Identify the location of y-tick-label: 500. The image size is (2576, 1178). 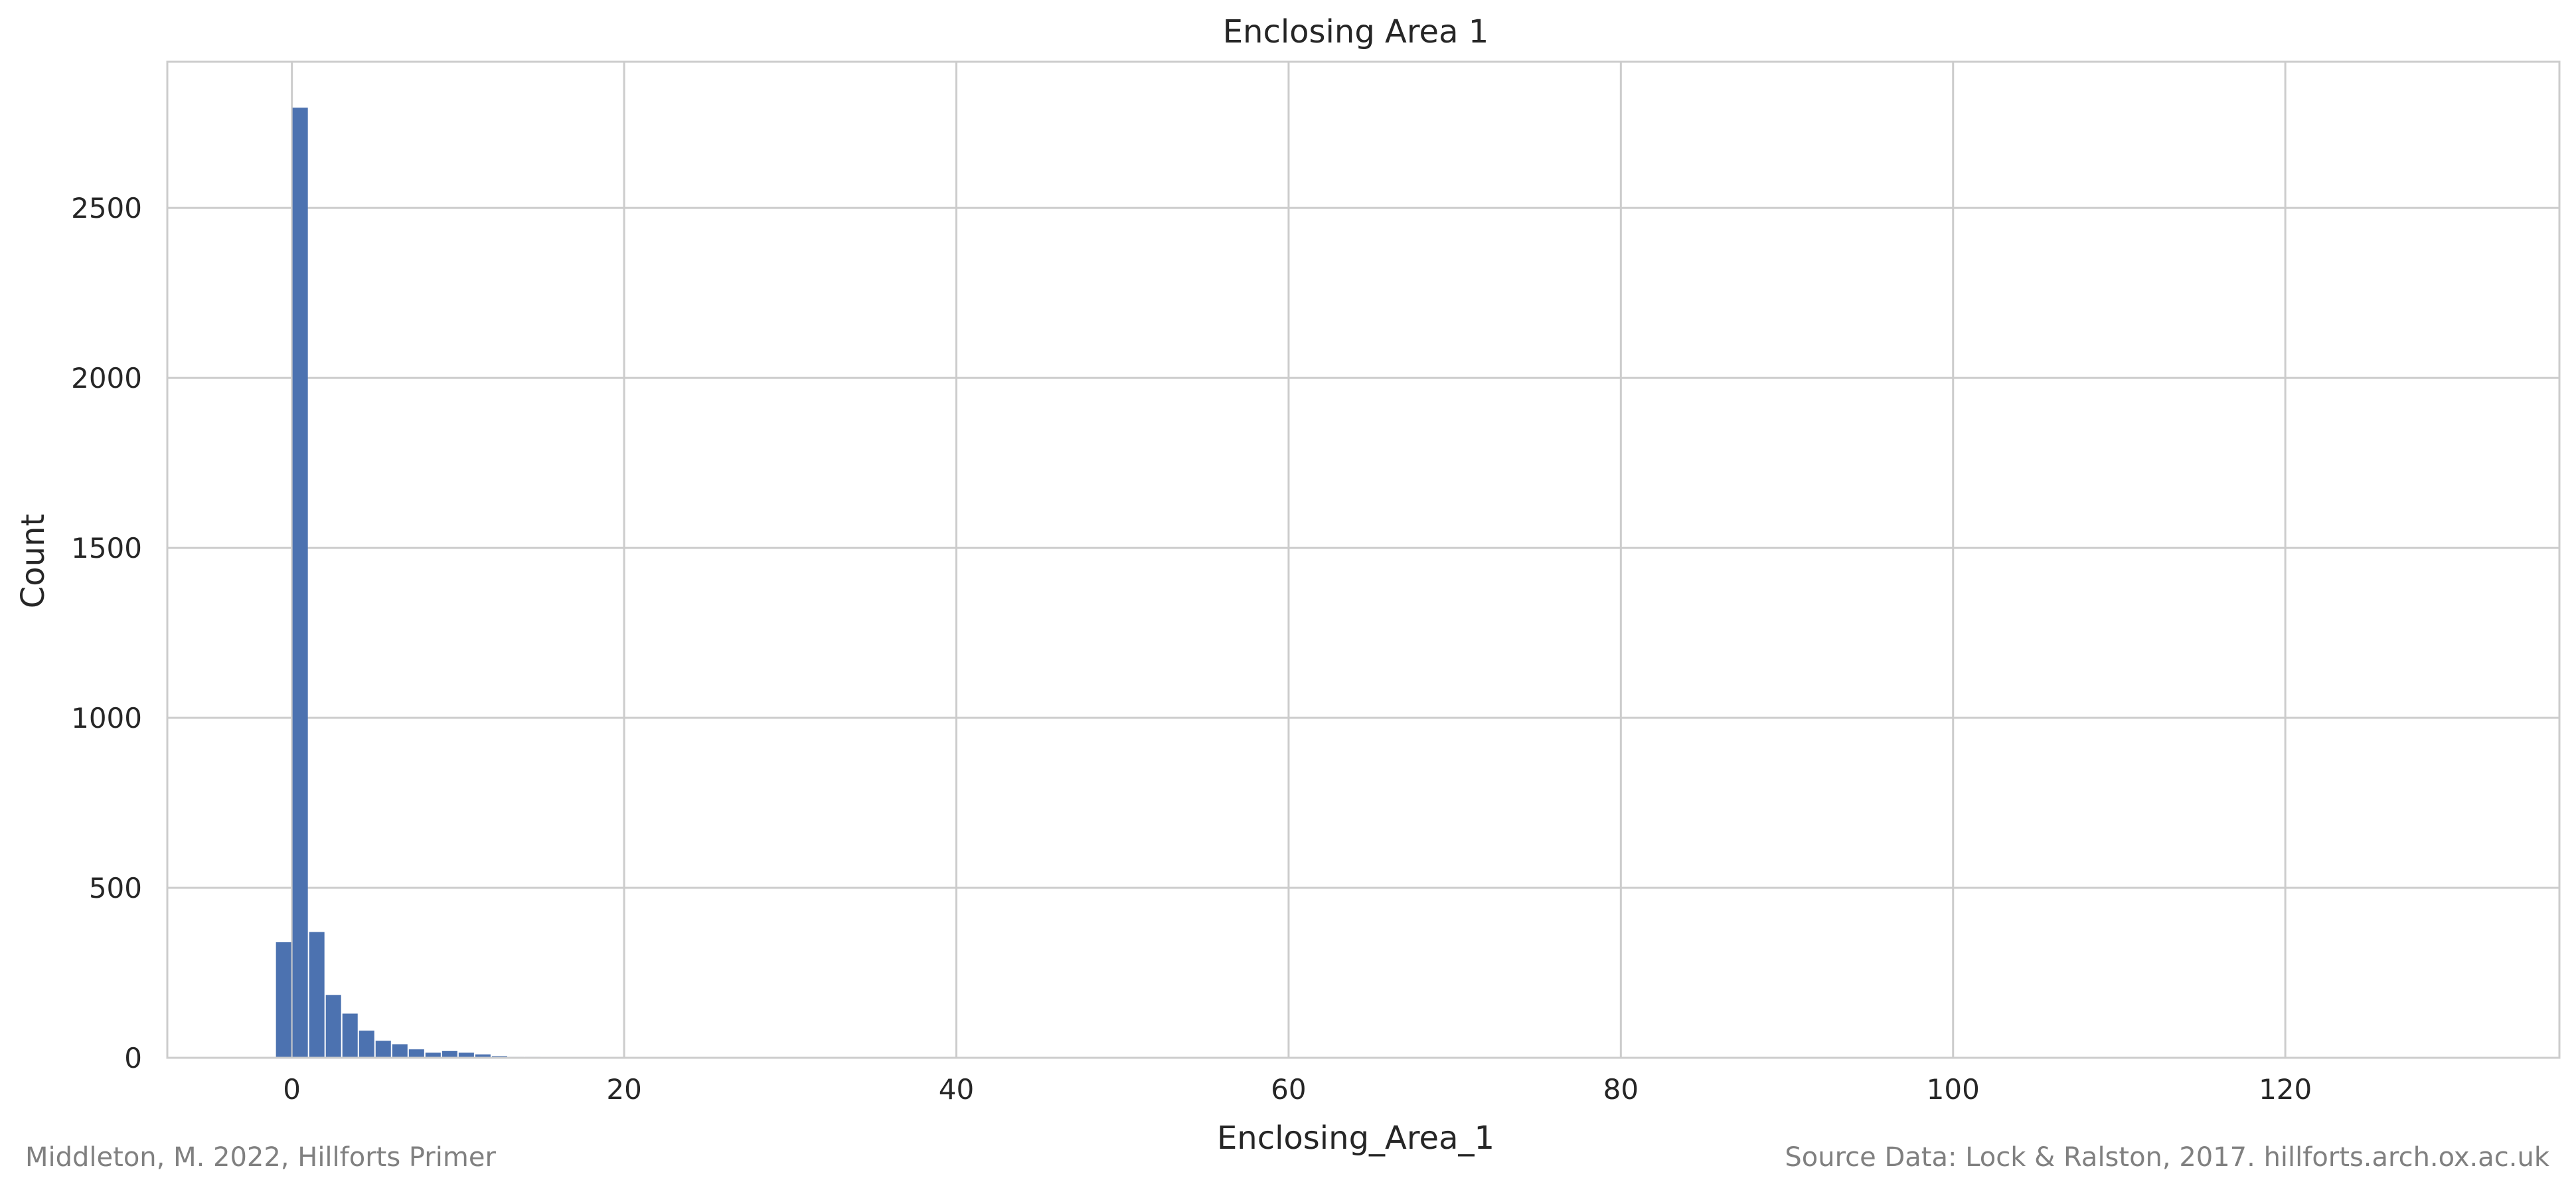
(115, 888).